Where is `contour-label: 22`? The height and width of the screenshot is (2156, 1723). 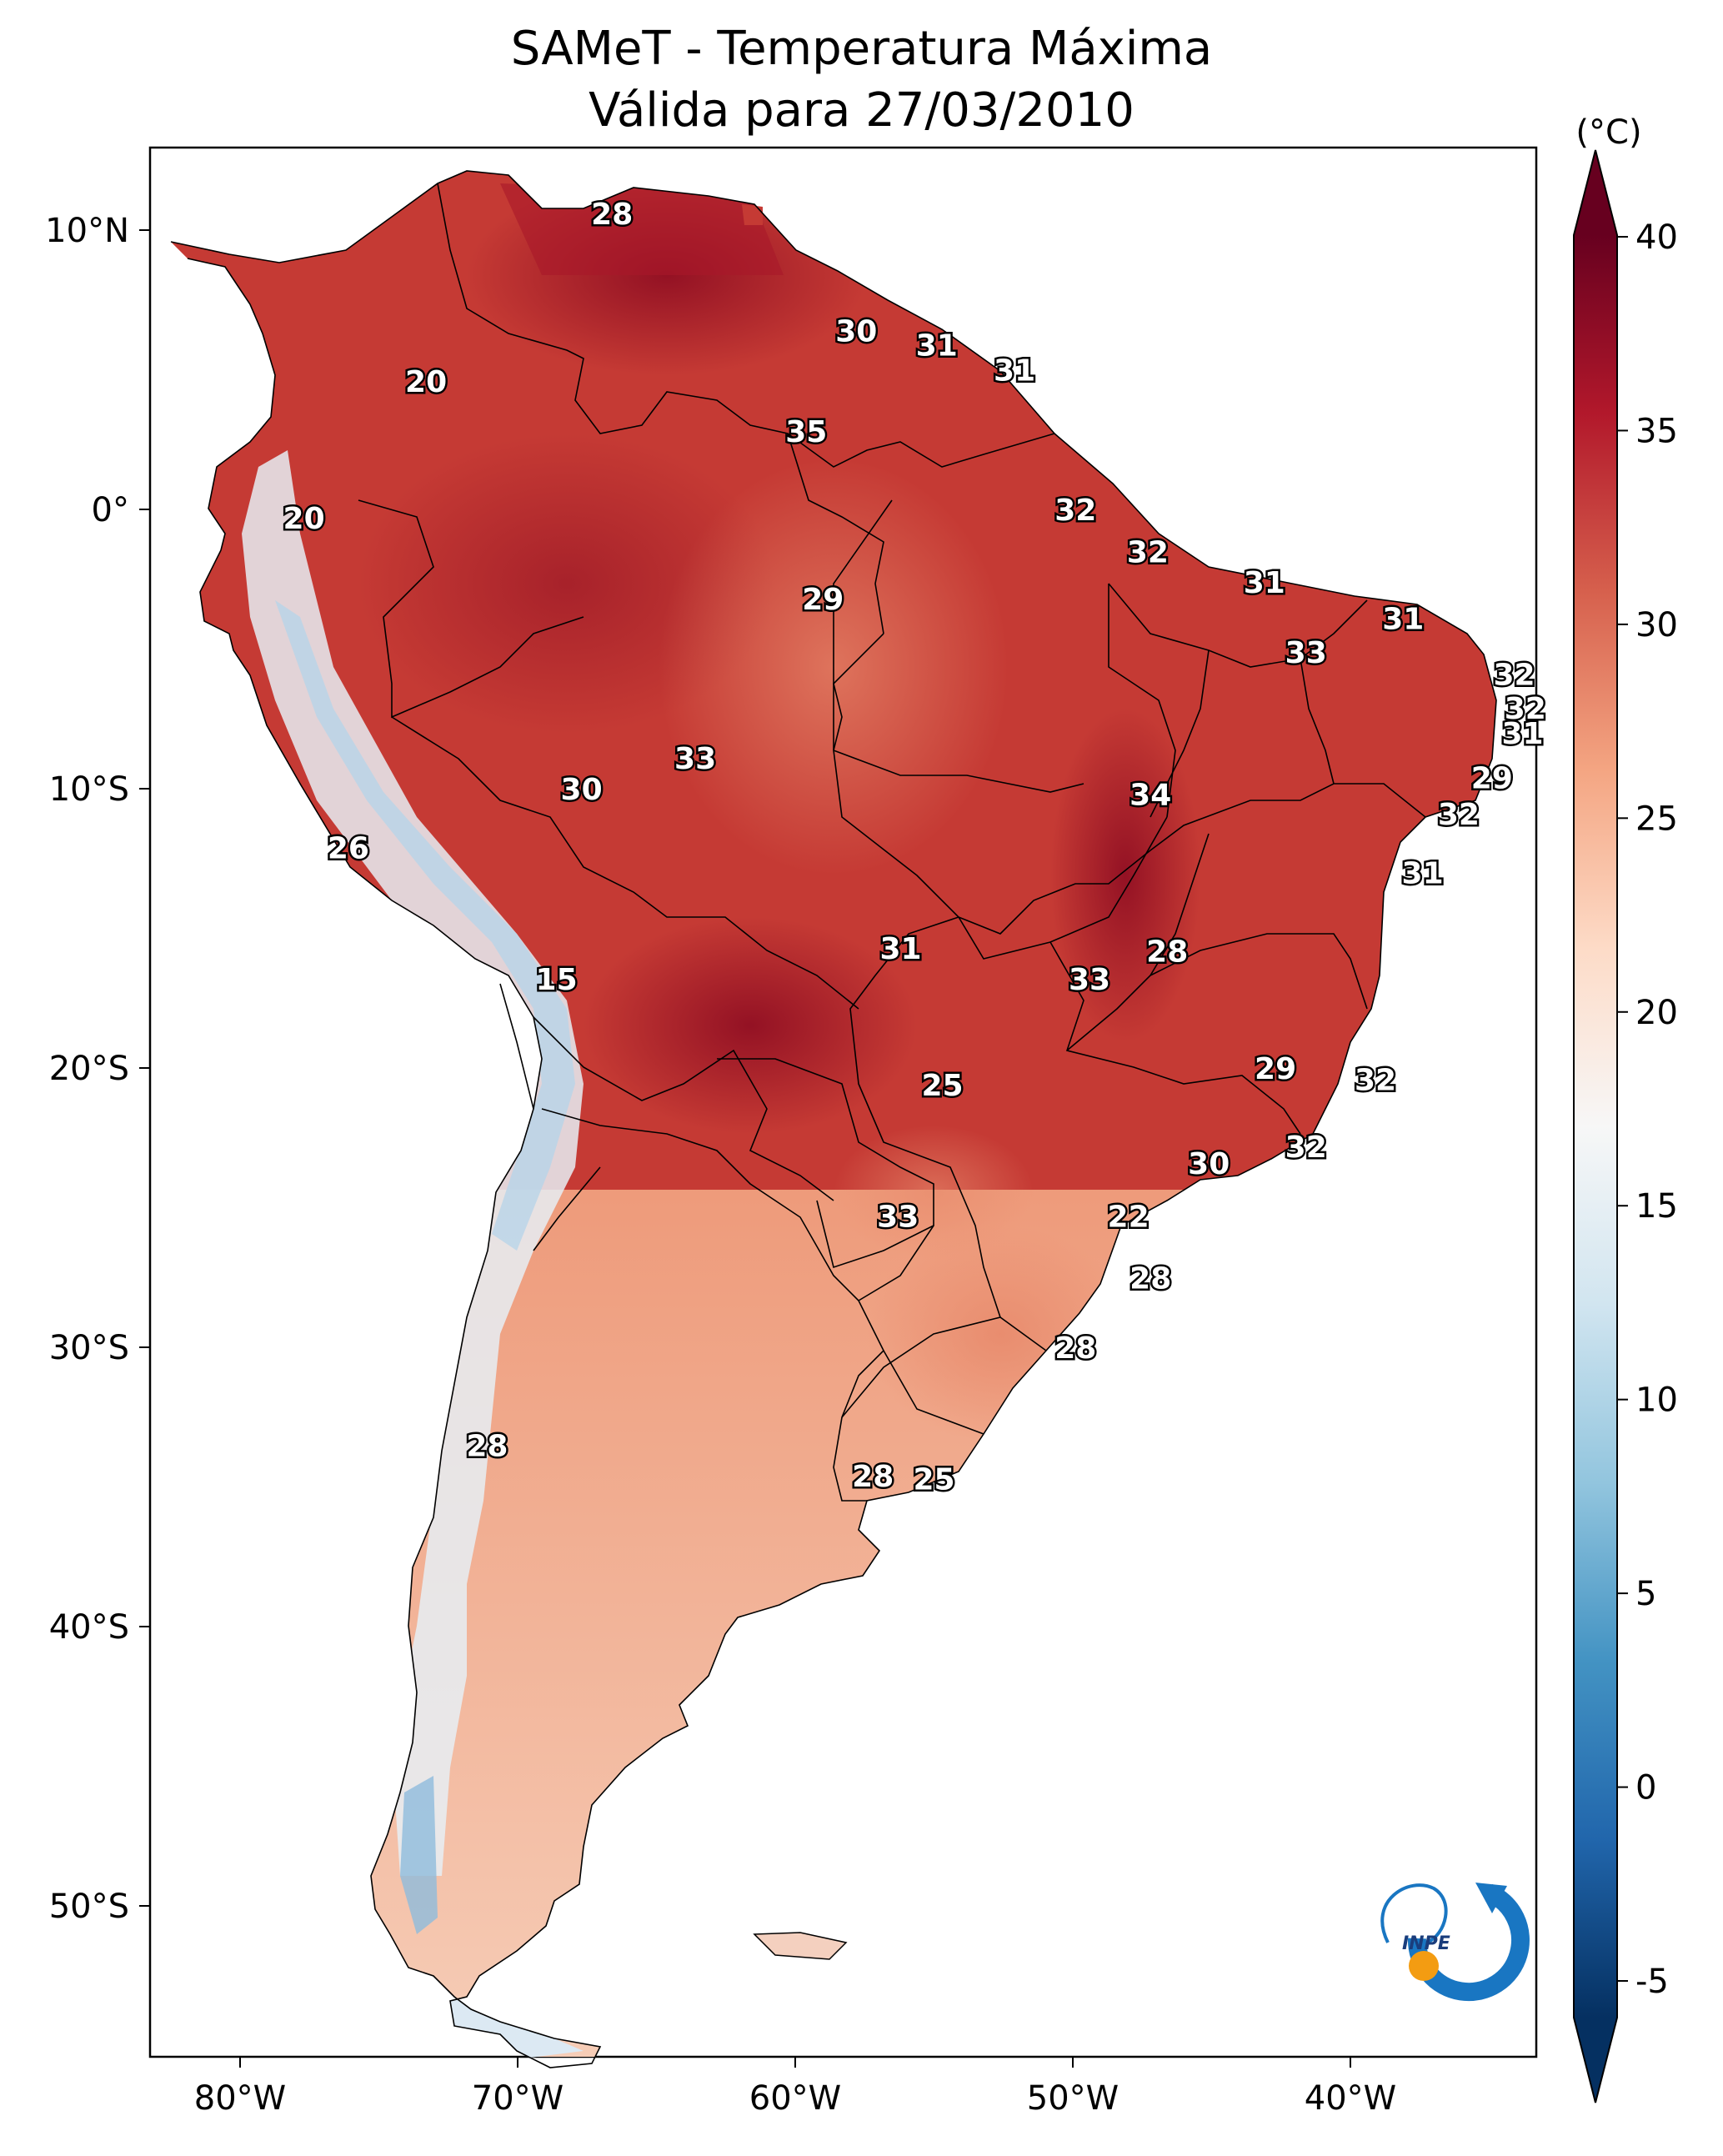
contour-label: 22 is located at coordinates (1129, 1218).